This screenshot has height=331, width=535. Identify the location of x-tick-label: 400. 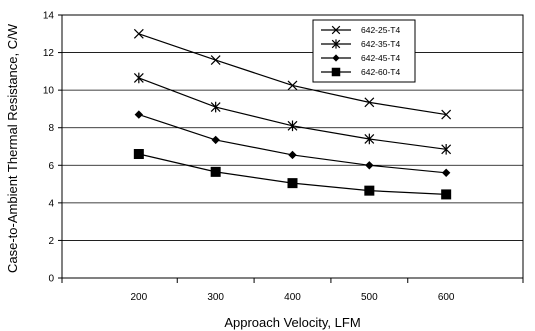
(292, 297).